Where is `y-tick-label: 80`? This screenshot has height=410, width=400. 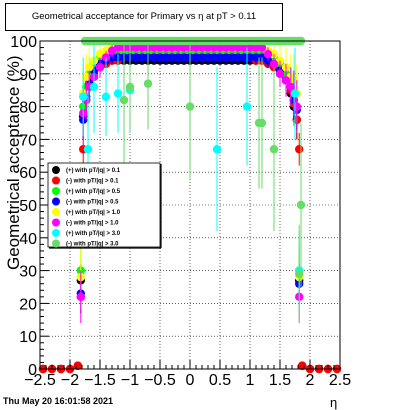
y-tick-label: 80 is located at coordinates (28, 108).